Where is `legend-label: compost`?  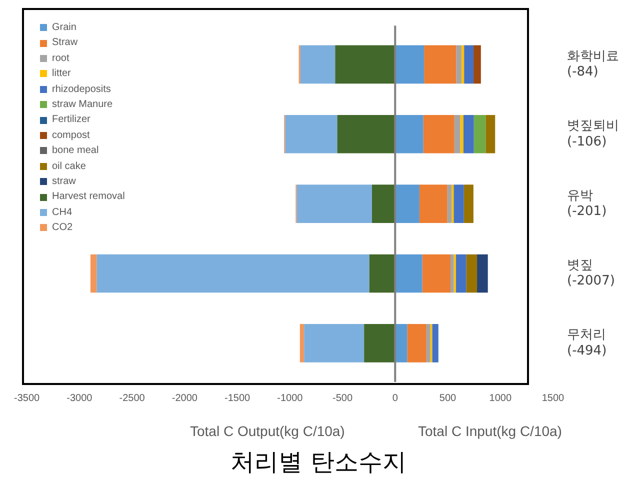 legend-label: compost is located at coordinates (71, 135).